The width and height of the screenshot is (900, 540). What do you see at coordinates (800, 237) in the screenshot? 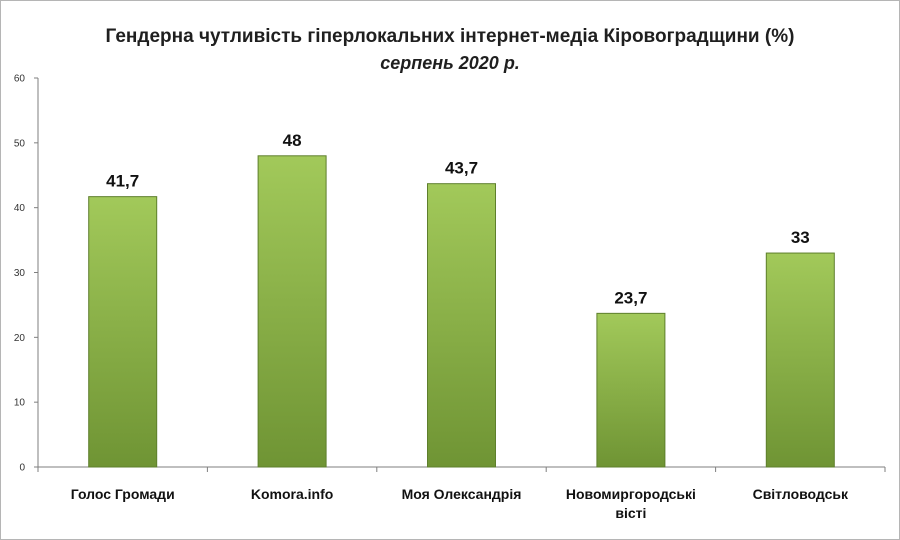
I see `data-label: 33` at bounding box center [800, 237].